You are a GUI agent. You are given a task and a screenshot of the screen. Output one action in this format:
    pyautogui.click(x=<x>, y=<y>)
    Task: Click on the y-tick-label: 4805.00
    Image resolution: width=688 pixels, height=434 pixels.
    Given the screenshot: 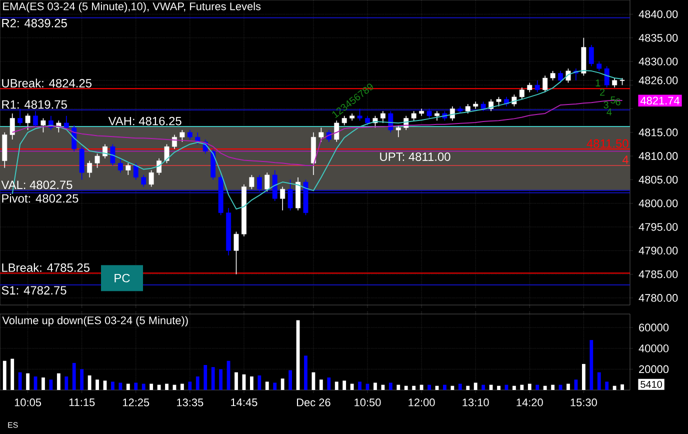 What is the action you would take?
    pyautogui.click(x=658, y=180)
    